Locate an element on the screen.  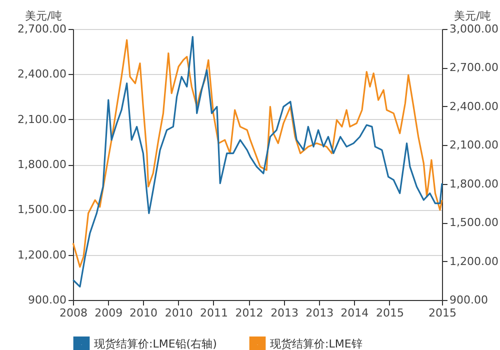
x-tick-label: 2014 is located at coordinates (354, 313).